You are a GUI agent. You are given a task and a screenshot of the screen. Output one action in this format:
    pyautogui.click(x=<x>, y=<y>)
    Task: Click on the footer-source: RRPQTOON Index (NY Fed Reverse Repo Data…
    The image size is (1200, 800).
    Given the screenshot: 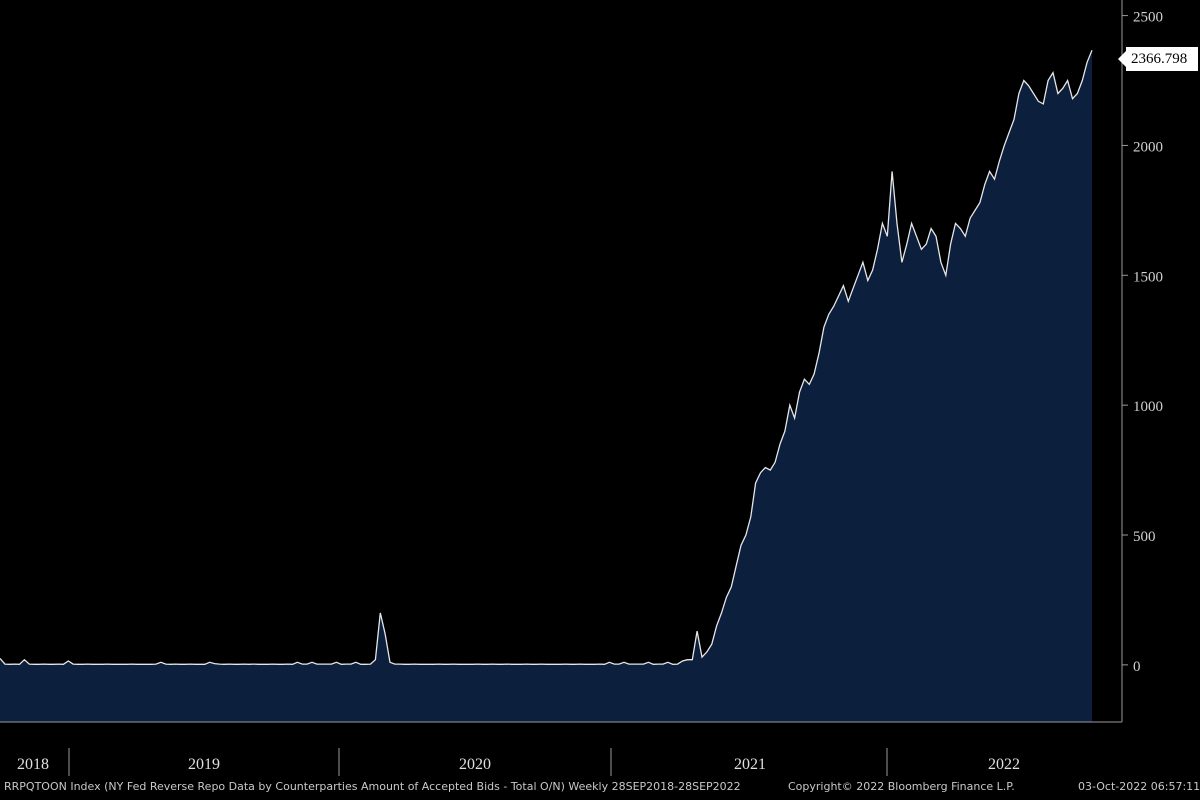 What is the action you would take?
    pyautogui.click(x=372, y=786)
    